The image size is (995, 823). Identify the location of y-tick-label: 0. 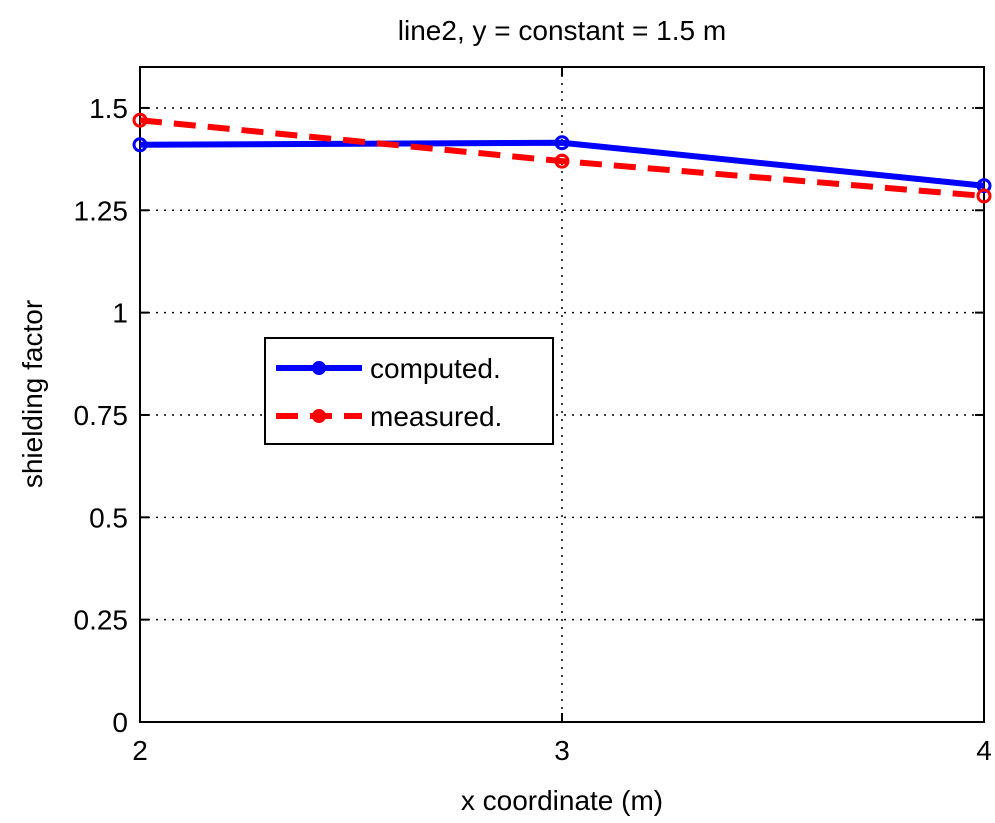
(120, 722).